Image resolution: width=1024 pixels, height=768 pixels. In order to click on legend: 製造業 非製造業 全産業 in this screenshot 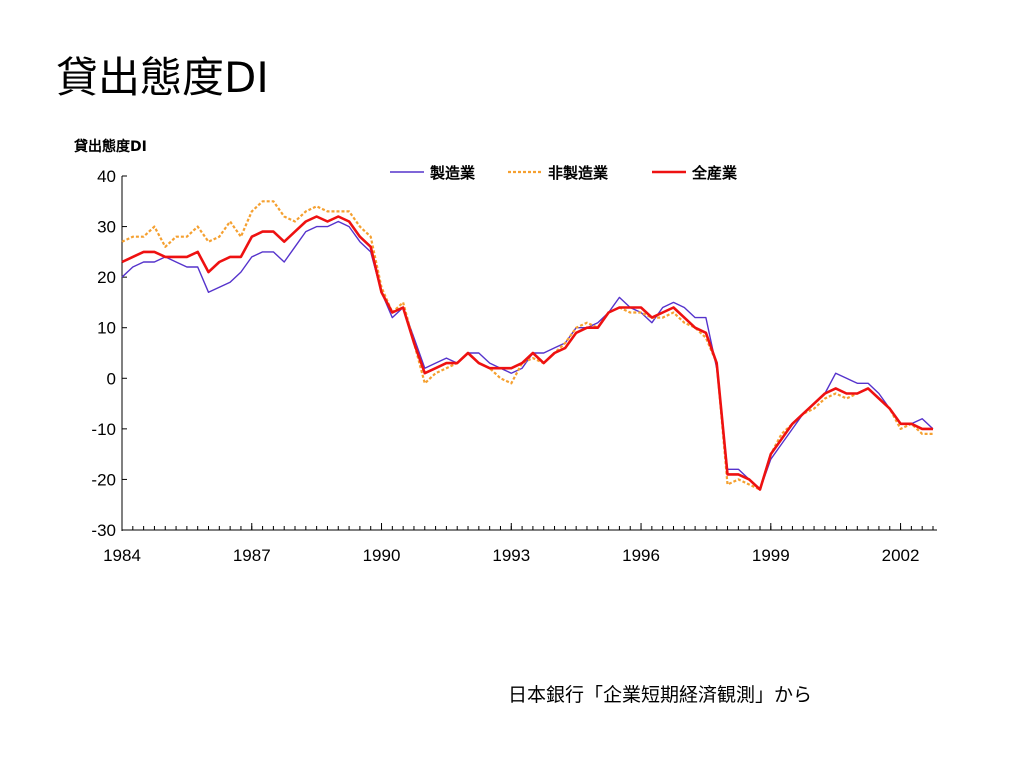, I will do `click(564, 173)`.